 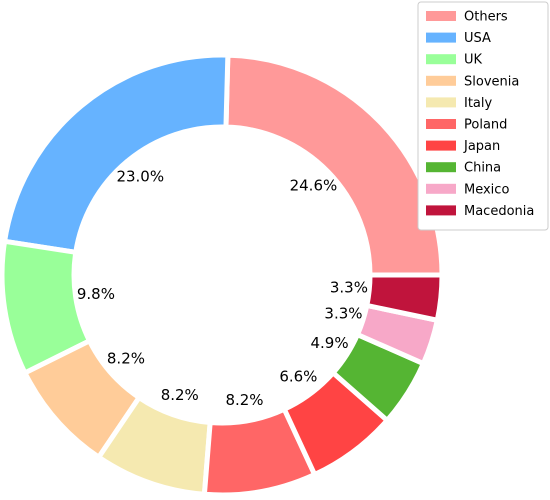 I want to click on legend-label: China, so click(x=482, y=168).